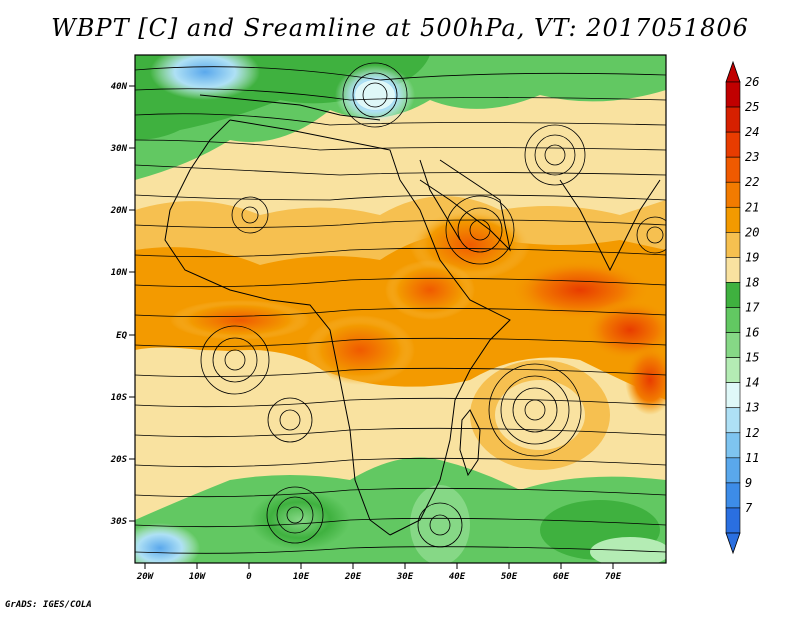  I want to click on colorbar: 26 25 24 23 22 21 20 19 18 17 16 15 14 13 12 11 9 7, so click(742, 307).